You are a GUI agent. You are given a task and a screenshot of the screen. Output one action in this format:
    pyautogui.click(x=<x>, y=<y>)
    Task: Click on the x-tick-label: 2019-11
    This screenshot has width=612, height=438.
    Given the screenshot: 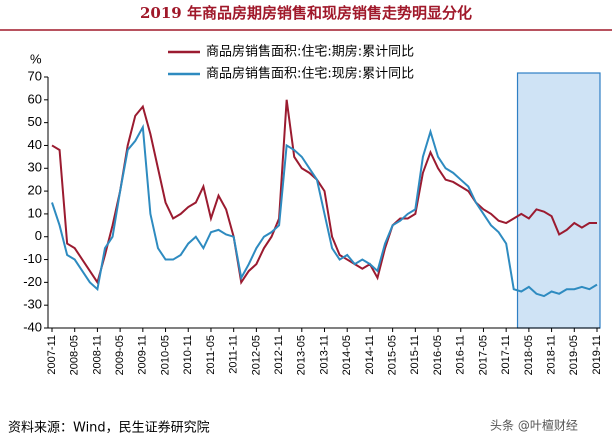 What is the action you would take?
    pyautogui.click(x=597, y=355)
    